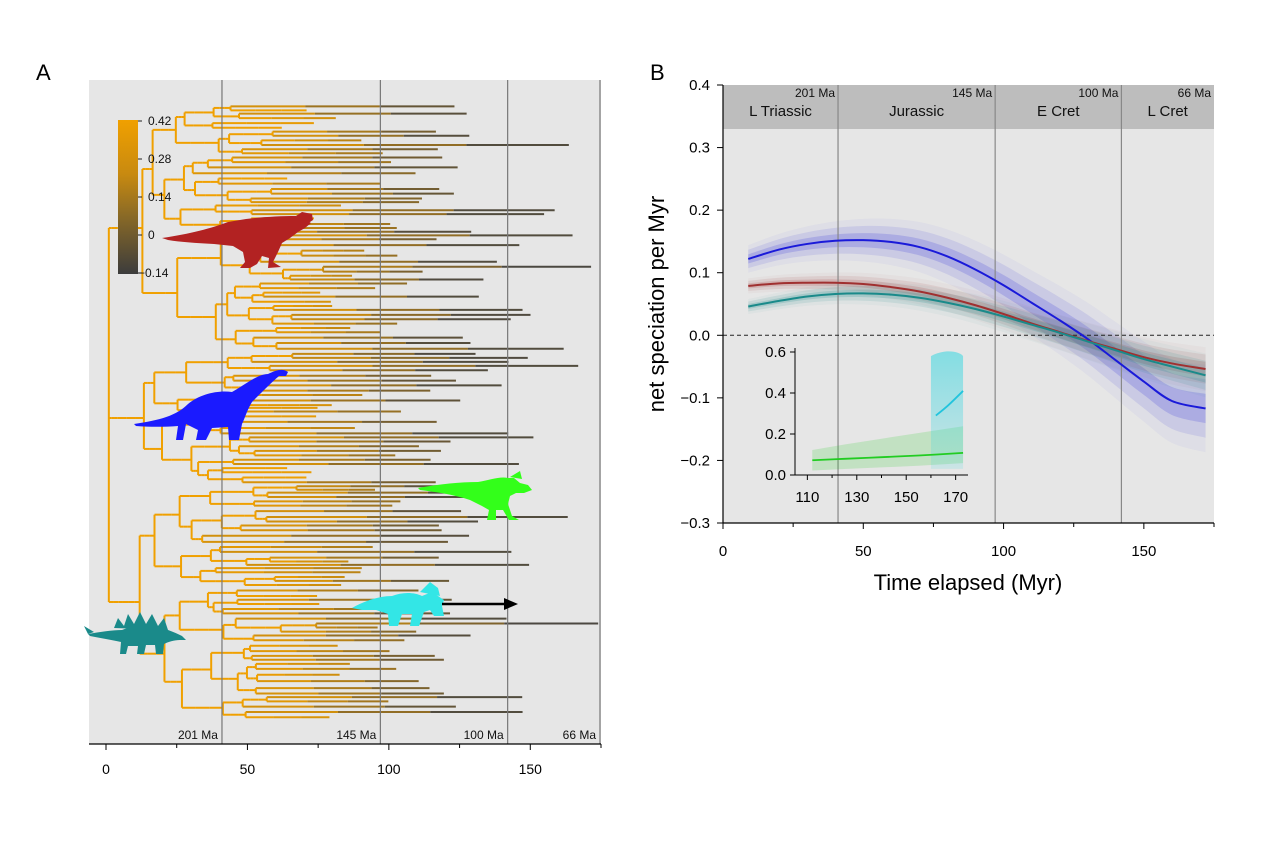  What do you see at coordinates (866, 425) in the screenshot?
I see `inset-plot: 0.6 0.4 0.2 0.0 110 130 150 170` at bounding box center [866, 425].